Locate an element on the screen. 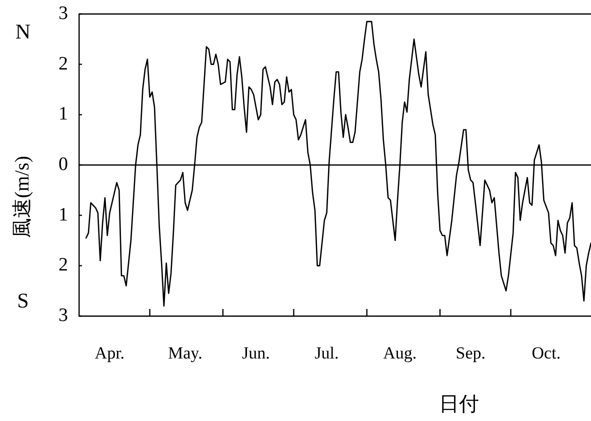  x-tick-label: Jul. is located at coordinates (326, 353).